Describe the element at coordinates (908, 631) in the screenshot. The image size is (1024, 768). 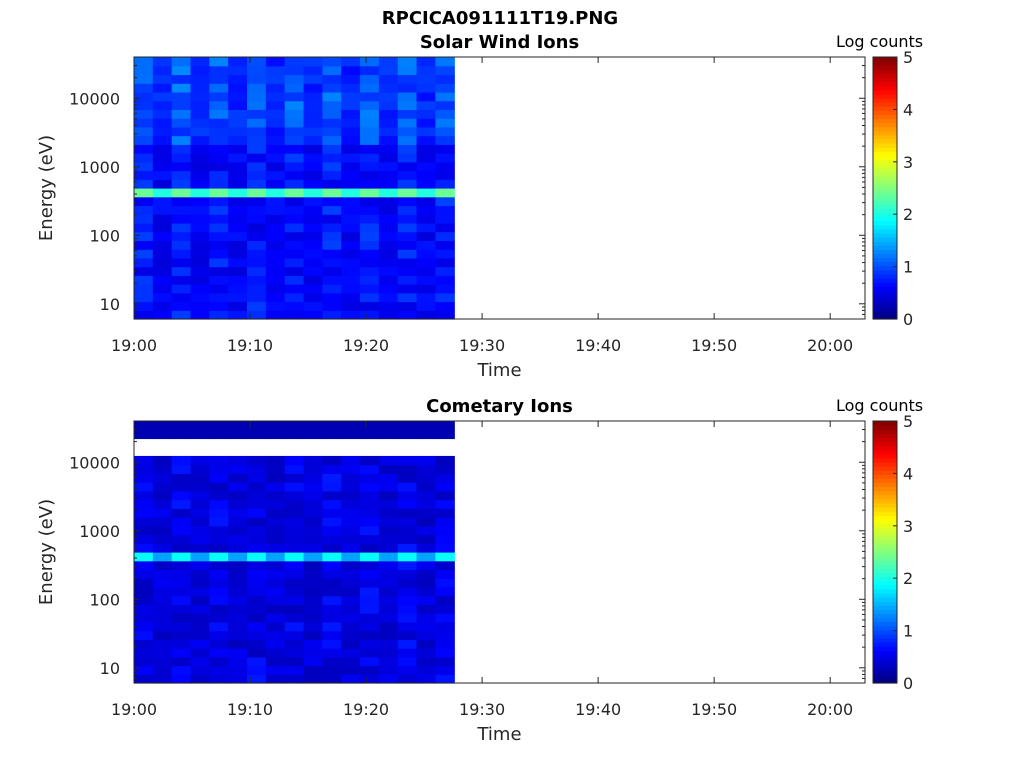
I see `colorbar-tick-label: 1` at that location.